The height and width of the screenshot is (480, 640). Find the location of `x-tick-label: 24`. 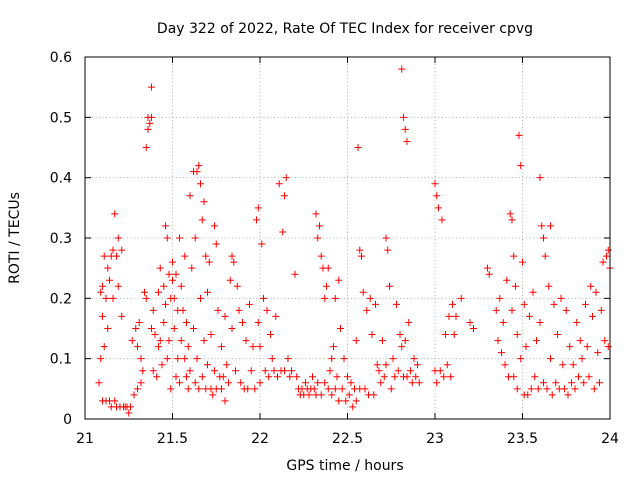

x-tick-label: 24 is located at coordinates (610, 439).